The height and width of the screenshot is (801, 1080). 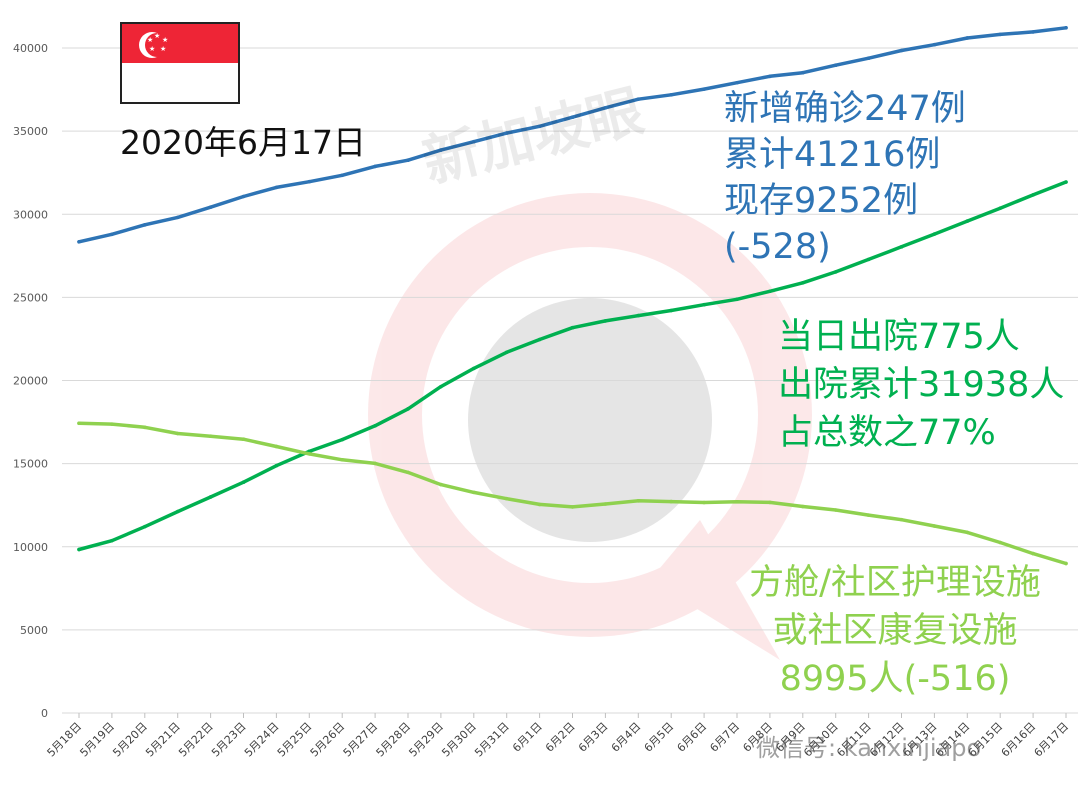 I want to click on y-tick-label: 40000, so click(x=30, y=48).